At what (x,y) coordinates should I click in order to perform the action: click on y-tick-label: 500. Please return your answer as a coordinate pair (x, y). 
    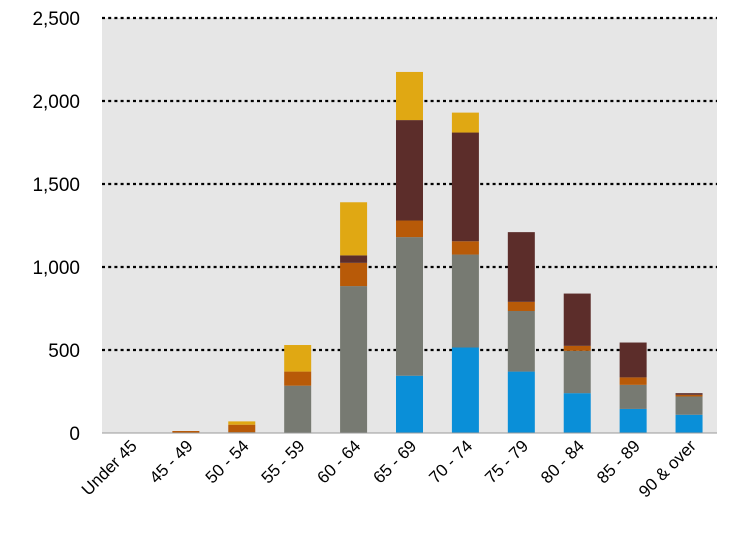
    Looking at the image, I should click on (64, 351).